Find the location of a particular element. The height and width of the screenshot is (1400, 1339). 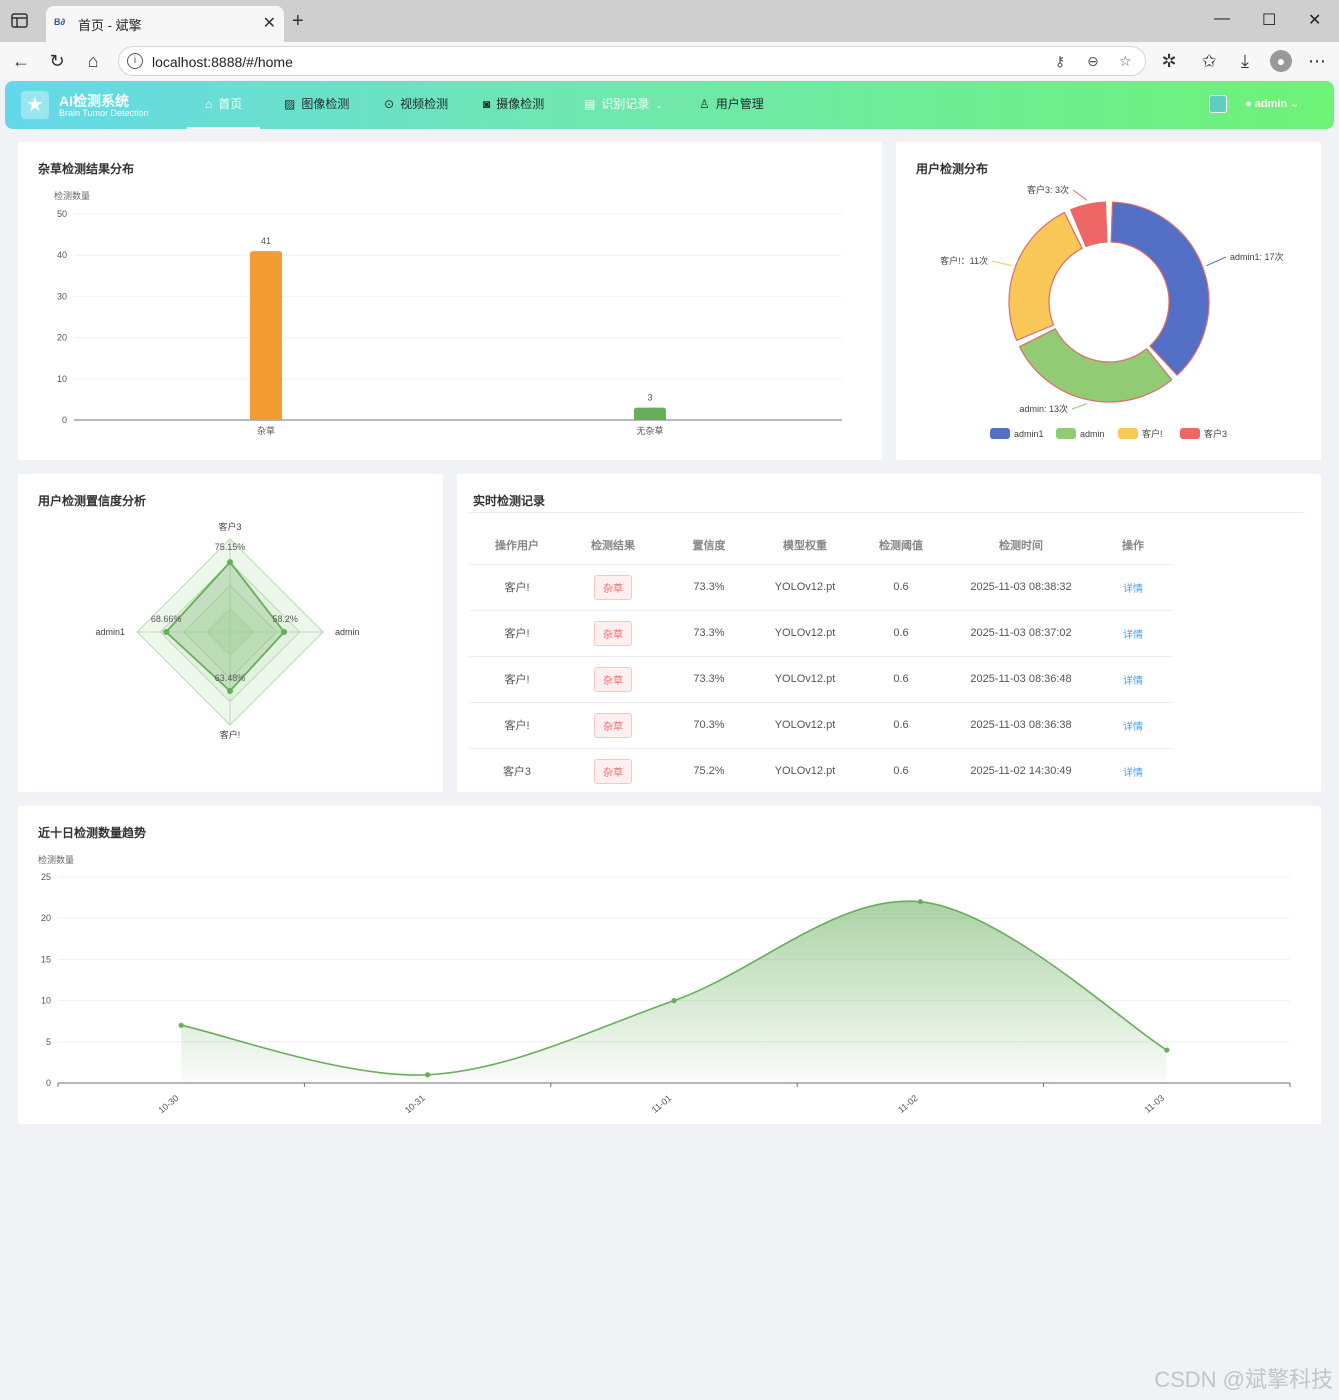

y-axis-label: 检测数量 is located at coordinates (72, 195).